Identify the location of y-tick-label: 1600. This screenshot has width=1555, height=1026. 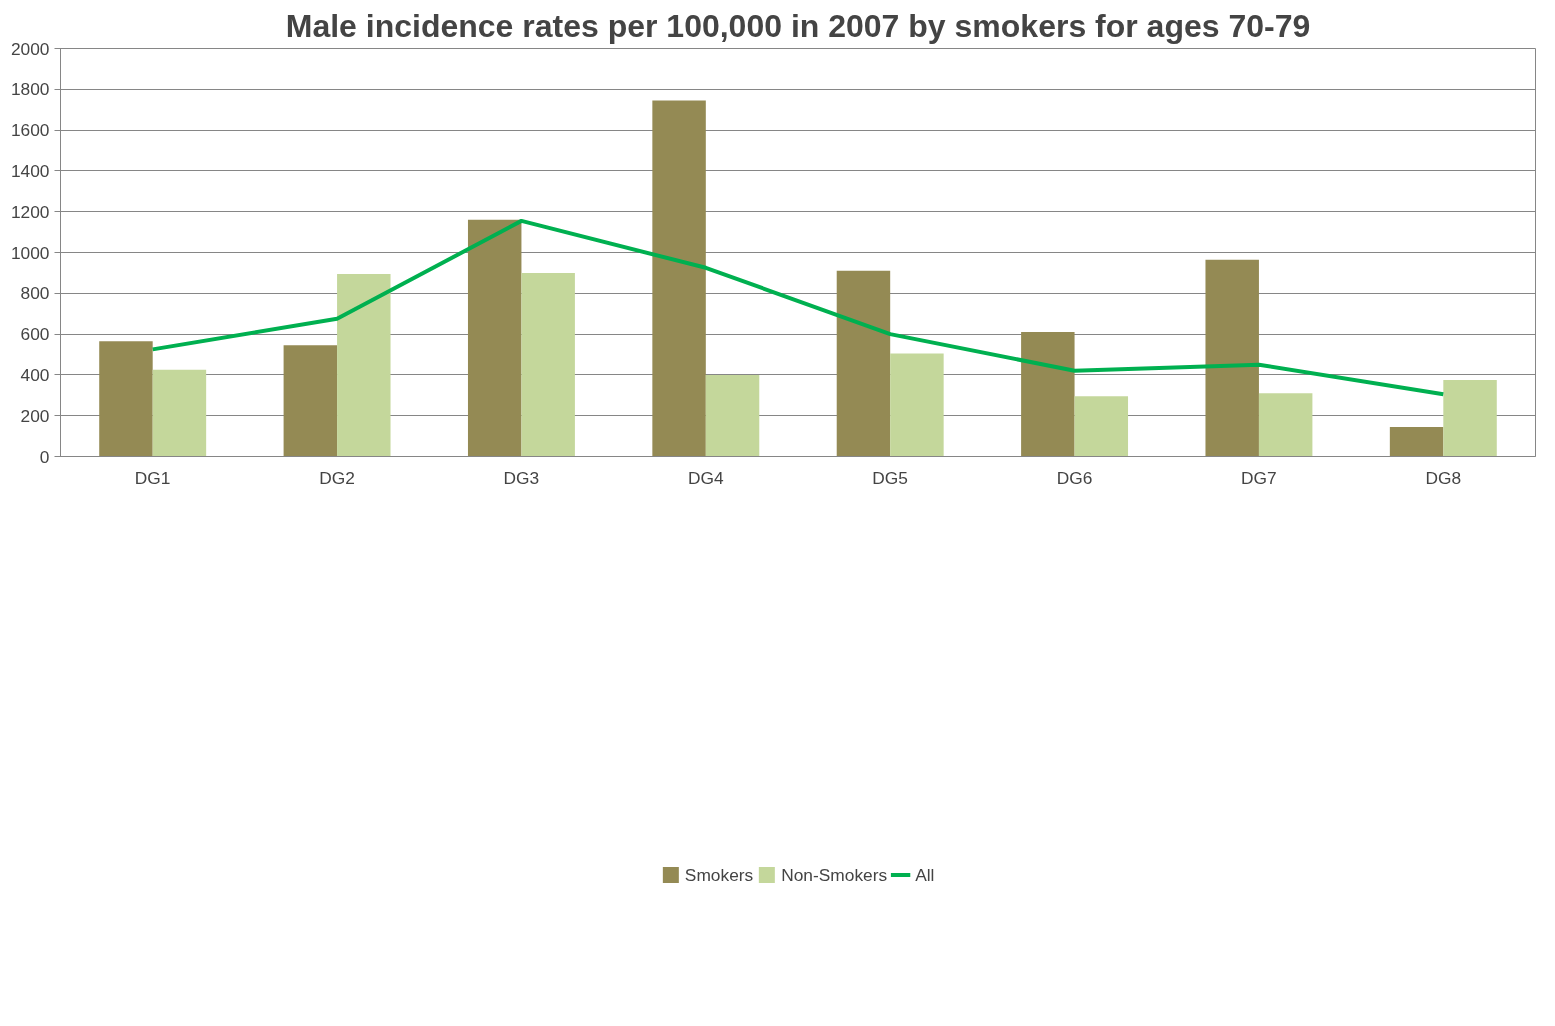
(30, 130).